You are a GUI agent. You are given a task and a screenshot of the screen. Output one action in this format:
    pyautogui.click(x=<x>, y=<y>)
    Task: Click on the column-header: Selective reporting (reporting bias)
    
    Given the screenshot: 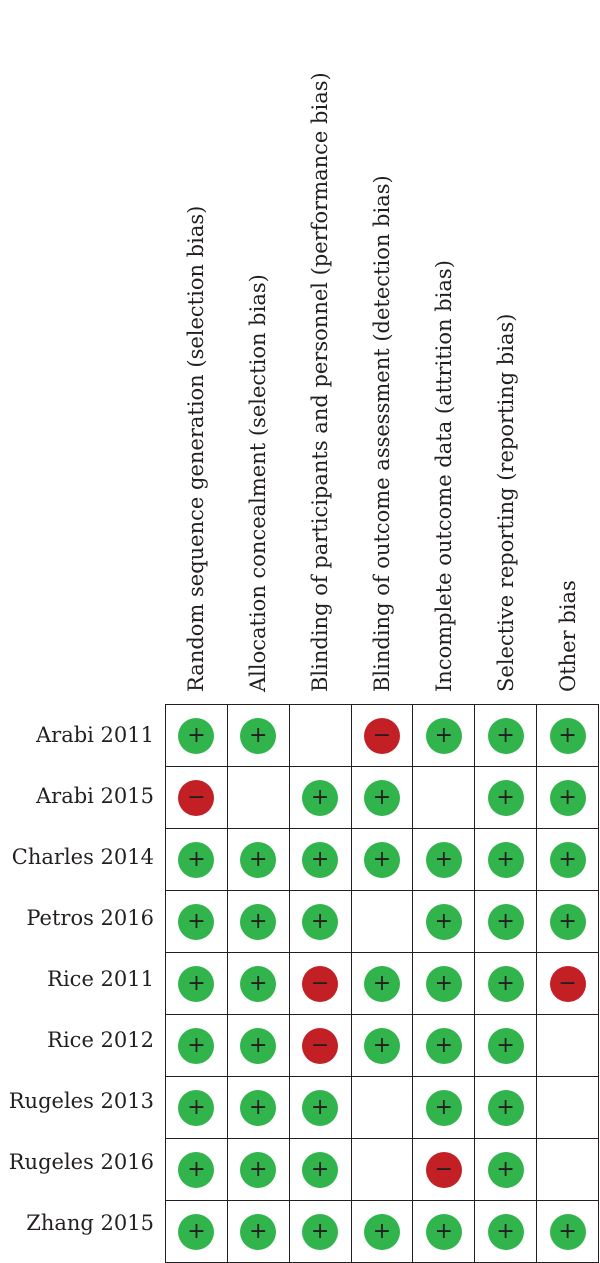 What is the action you would take?
    pyautogui.click(x=506, y=502)
    